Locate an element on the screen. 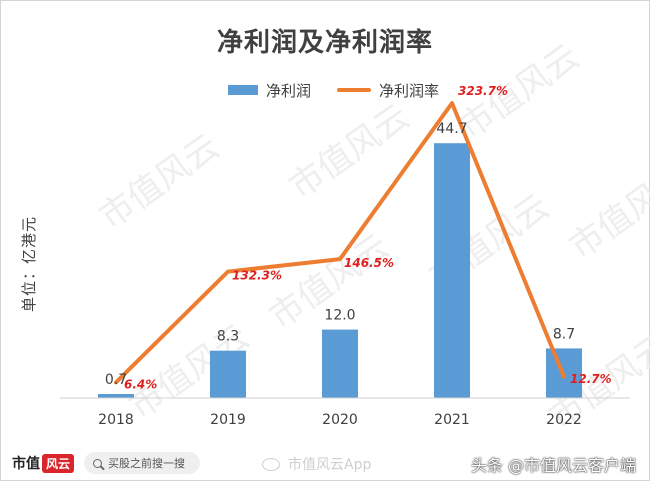 Image resolution: width=650 pixels, height=481 pixels. x-tick-labels: 2018 2019 2020 2021 2022 is located at coordinates (340, 420).